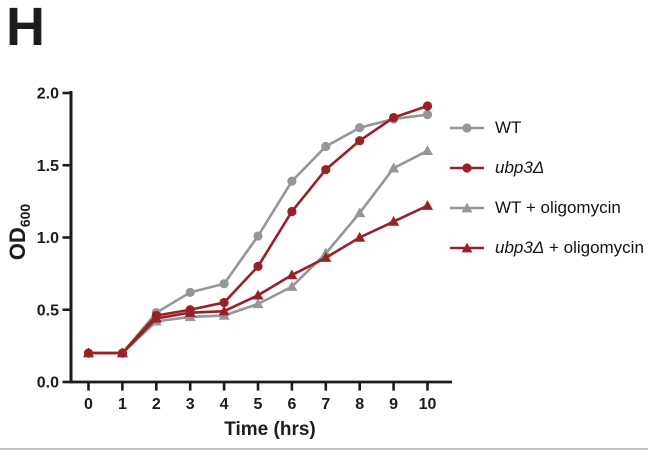  What do you see at coordinates (48, 94) in the screenshot?
I see `y-tick-label: 2.0` at bounding box center [48, 94].